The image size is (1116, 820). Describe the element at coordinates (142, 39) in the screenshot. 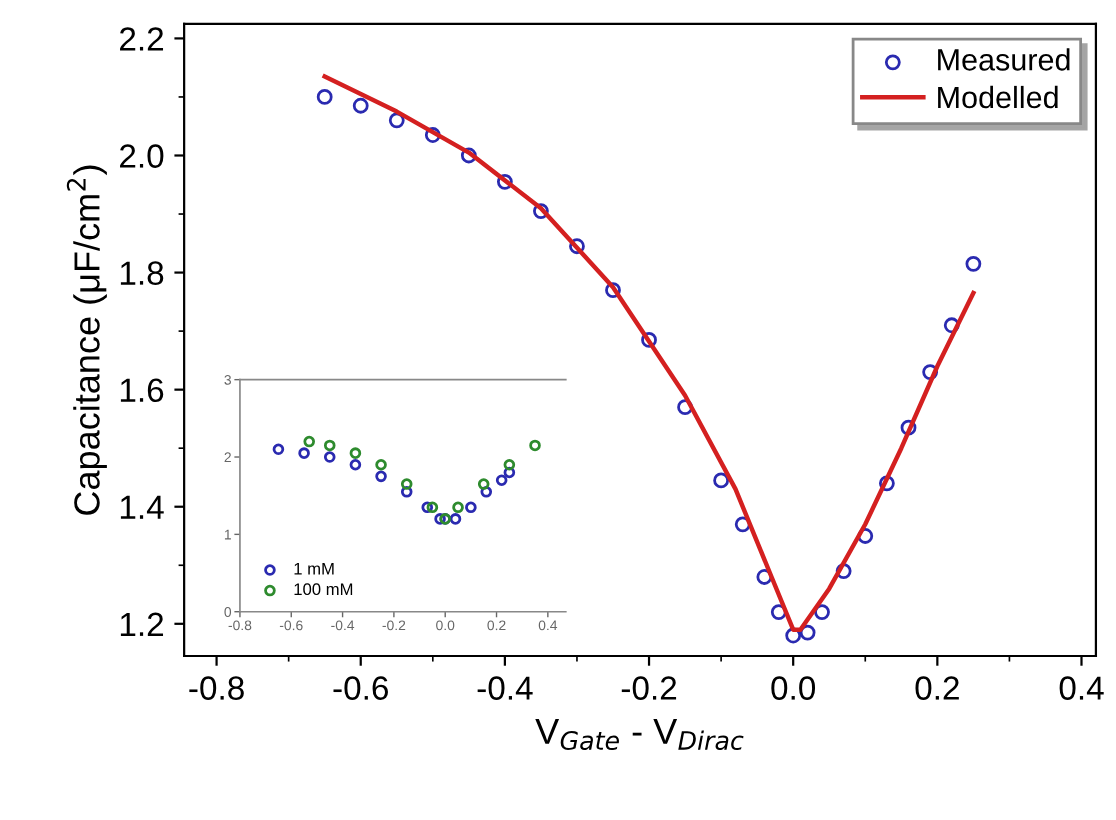

I see `y-tick-label: 2.2` at that location.